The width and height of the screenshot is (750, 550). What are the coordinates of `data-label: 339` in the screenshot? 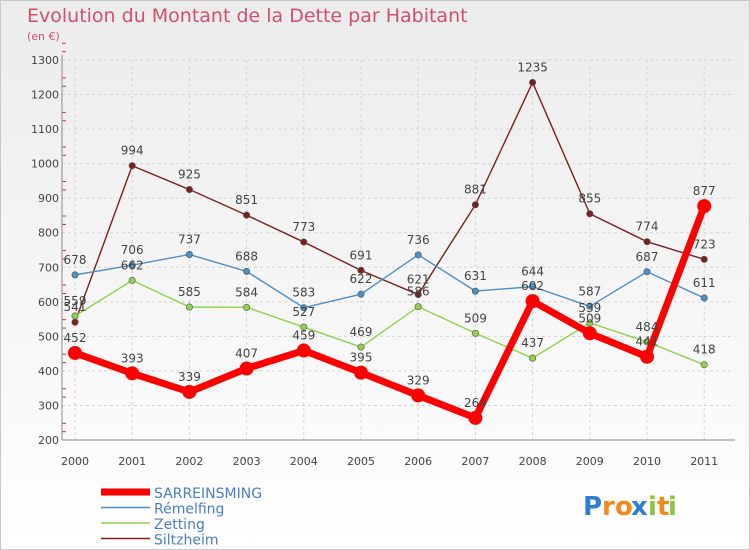 It's located at (189, 377).